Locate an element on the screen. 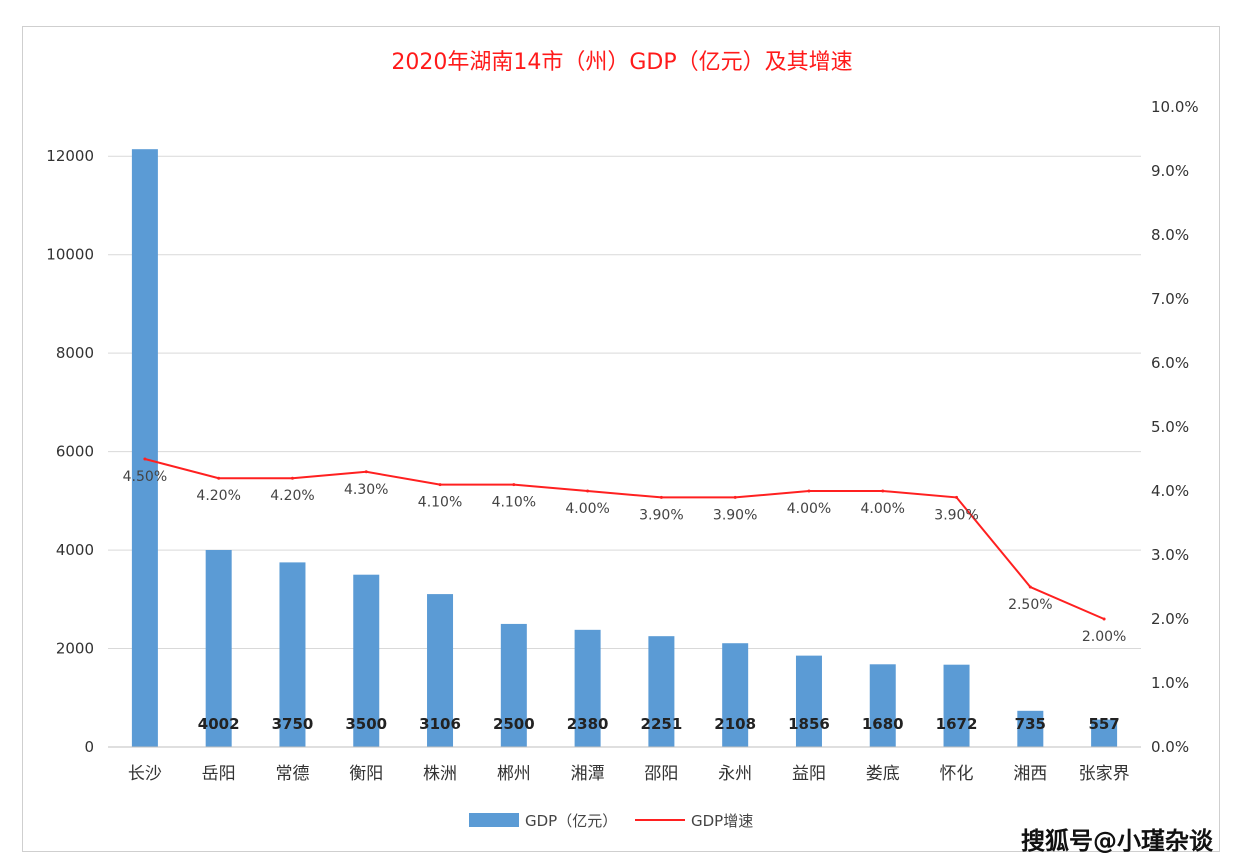  right-tick-label: 9.0% is located at coordinates (1170, 171).